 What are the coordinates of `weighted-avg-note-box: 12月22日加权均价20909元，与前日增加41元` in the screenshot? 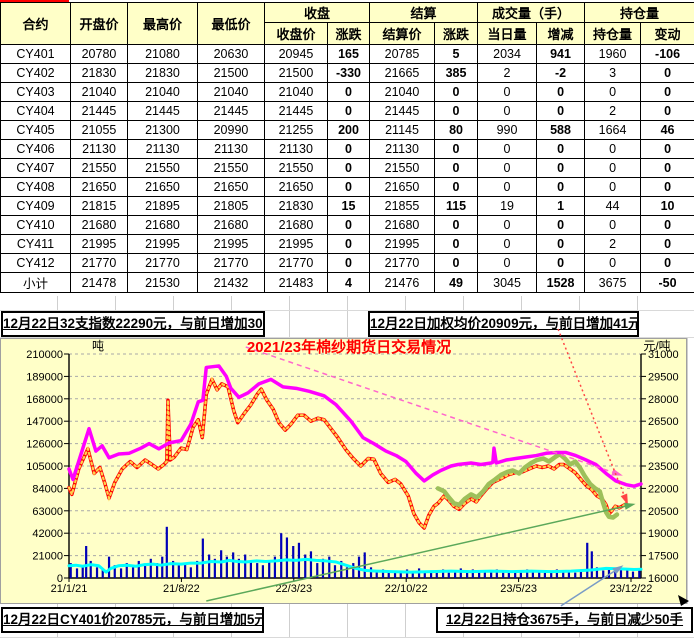 It's located at (503, 324).